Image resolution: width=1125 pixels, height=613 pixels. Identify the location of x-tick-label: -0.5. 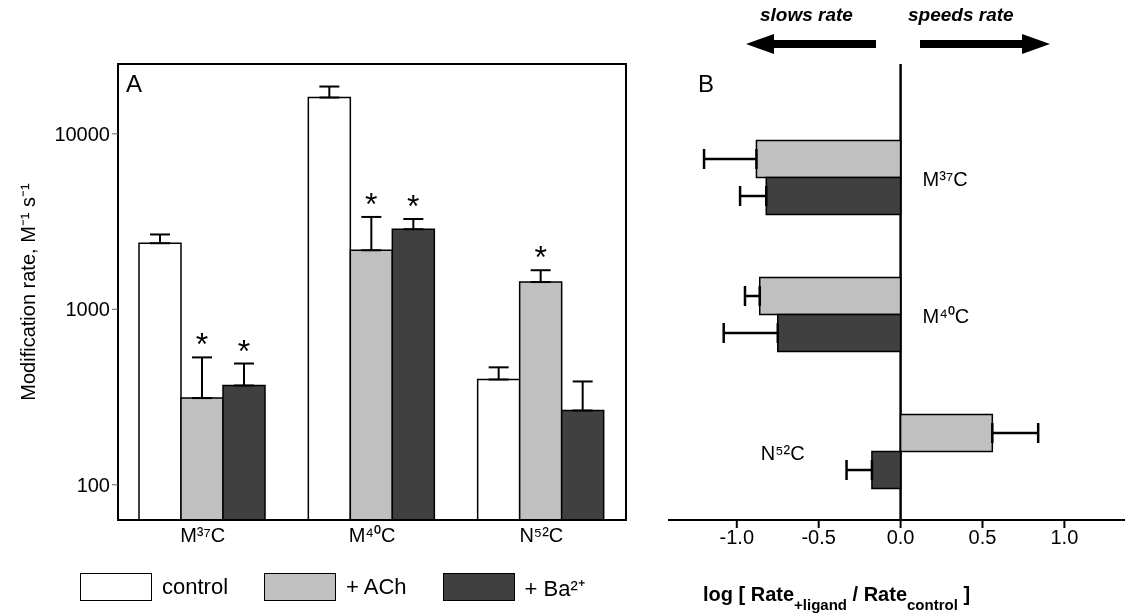
(818, 537).